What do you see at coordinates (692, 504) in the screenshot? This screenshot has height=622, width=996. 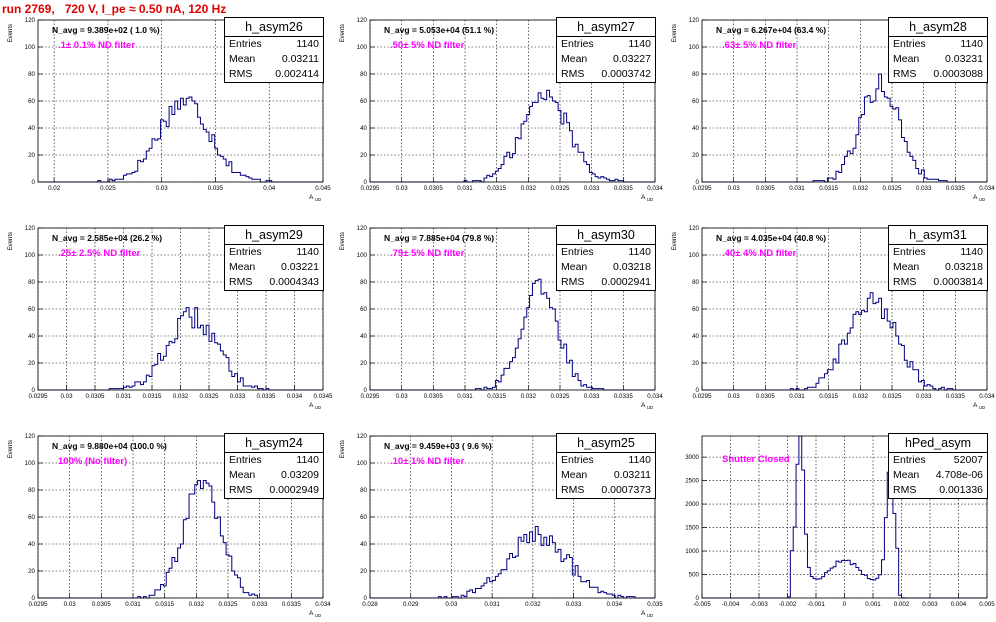 I see `y-tick-label: 2000` at bounding box center [692, 504].